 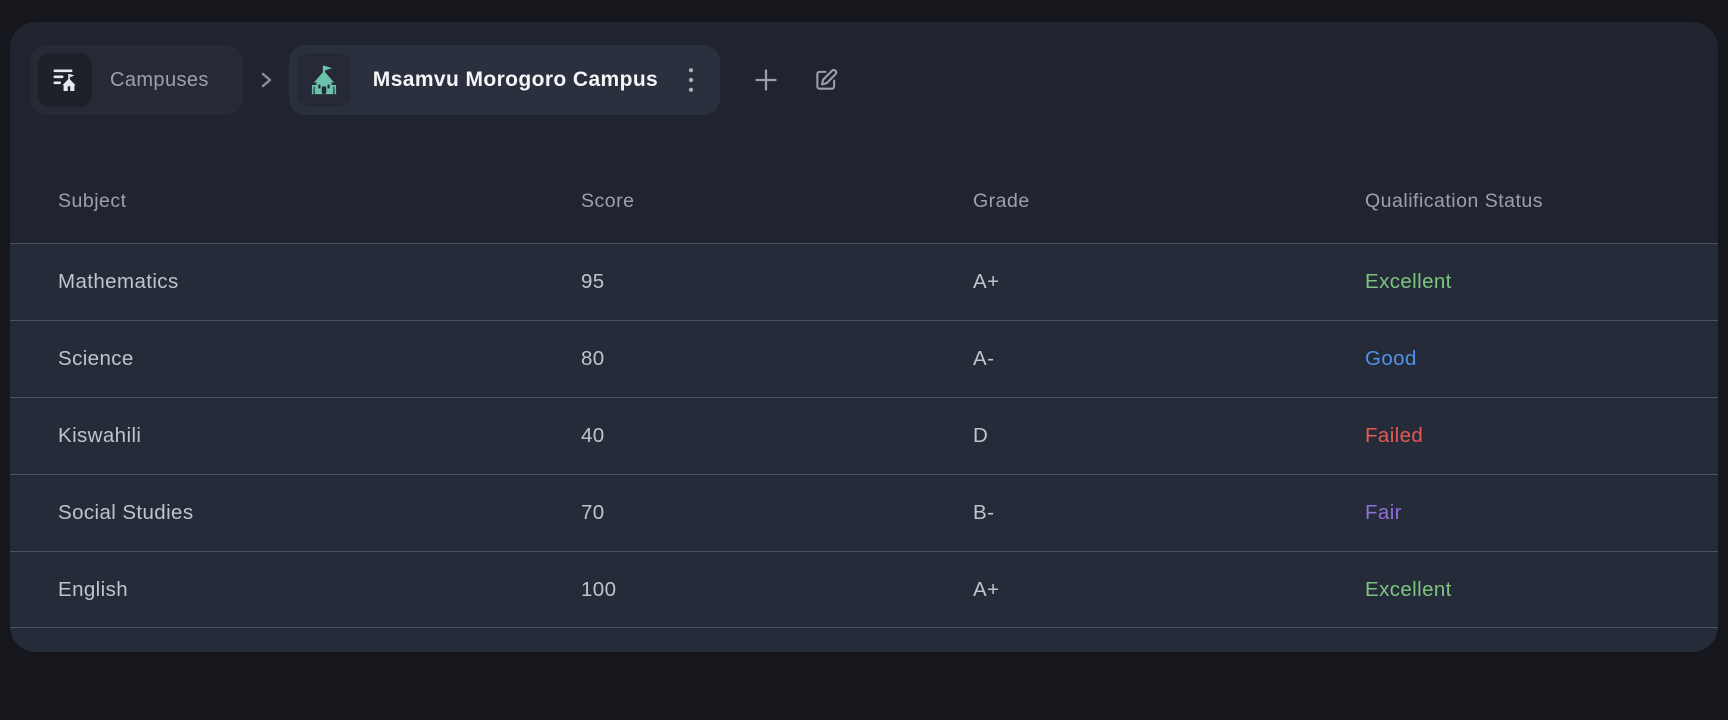 What do you see at coordinates (691, 80) in the screenshot?
I see `campus-more-options-icon` at bounding box center [691, 80].